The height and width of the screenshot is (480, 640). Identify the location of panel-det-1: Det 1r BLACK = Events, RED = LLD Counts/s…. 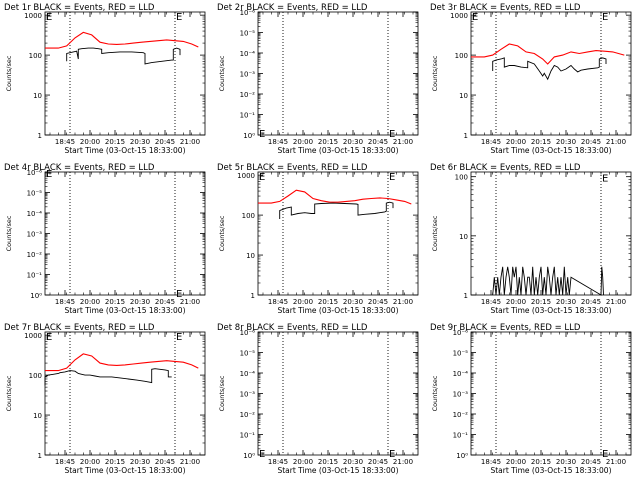
(105, 79).